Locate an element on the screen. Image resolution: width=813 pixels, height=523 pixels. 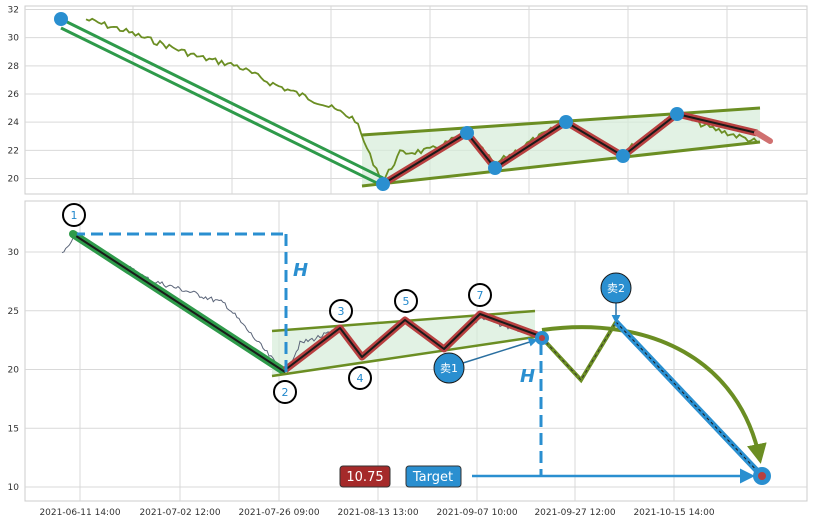
bottom-x-tick: 2021-09-27 12:00 is located at coordinates (574, 513).